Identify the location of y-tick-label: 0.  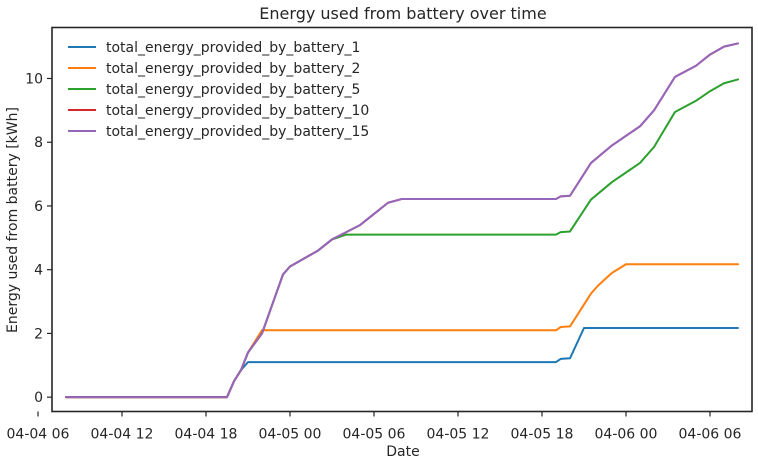
(38, 398).